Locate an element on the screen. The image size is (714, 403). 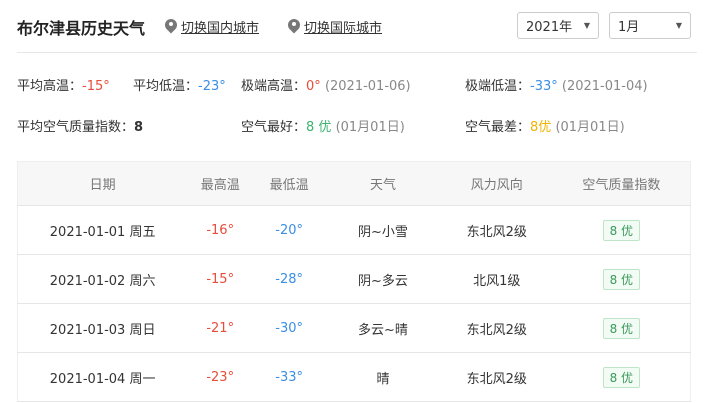
best-air: 空气最好：8 优 (01月01日) is located at coordinates (323, 127).